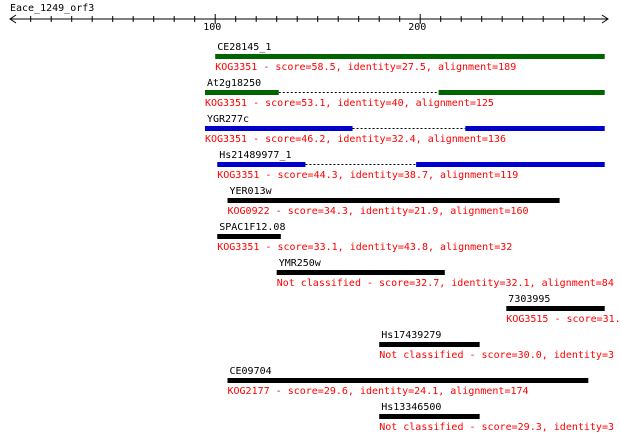  What do you see at coordinates (212, 27) in the screenshot?
I see `axis-tick-label: 100` at bounding box center [212, 27].